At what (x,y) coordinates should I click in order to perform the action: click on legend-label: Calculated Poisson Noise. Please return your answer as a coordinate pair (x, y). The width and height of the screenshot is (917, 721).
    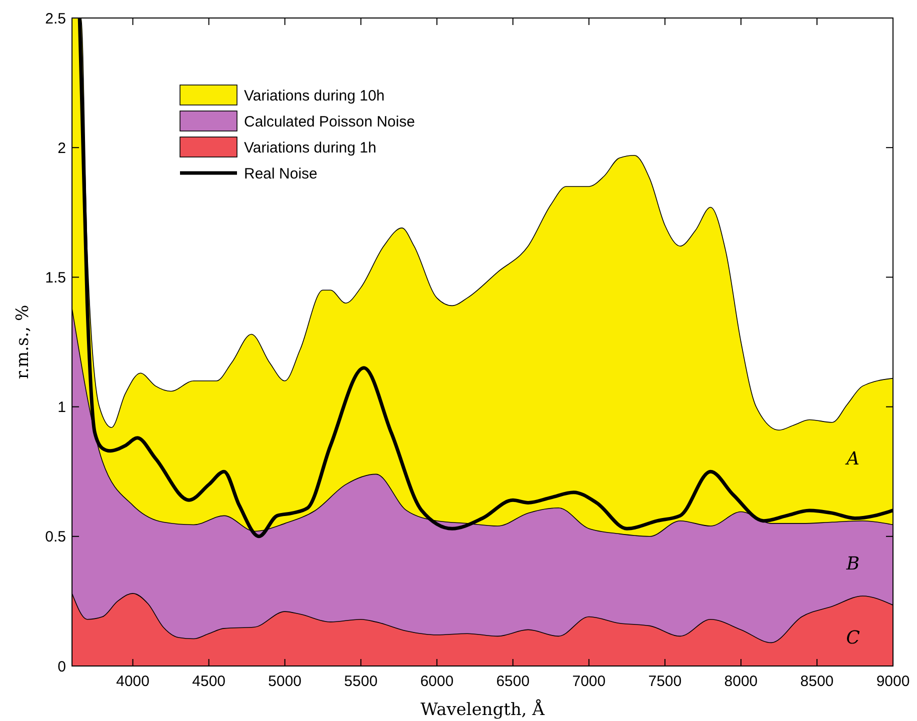
    Looking at the image, I should click on (329, 121).